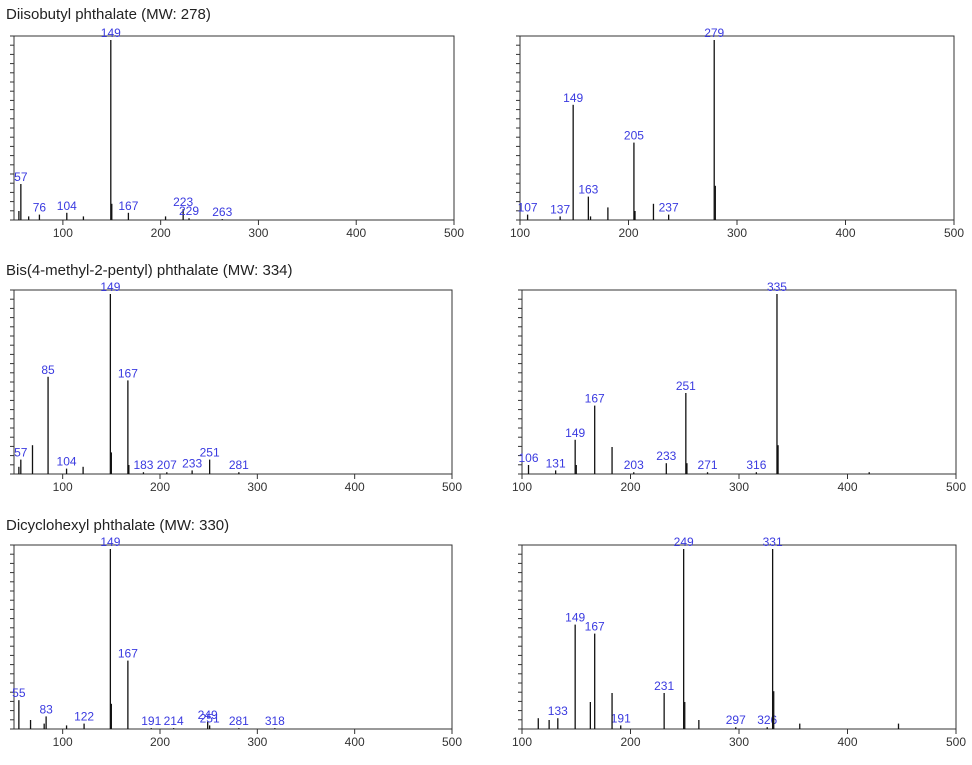 The width and height of the screenshot is (972, 765). Describe the element at coordinates (708, 465) in the screenshot. I see `peak-label: 271` at that location.